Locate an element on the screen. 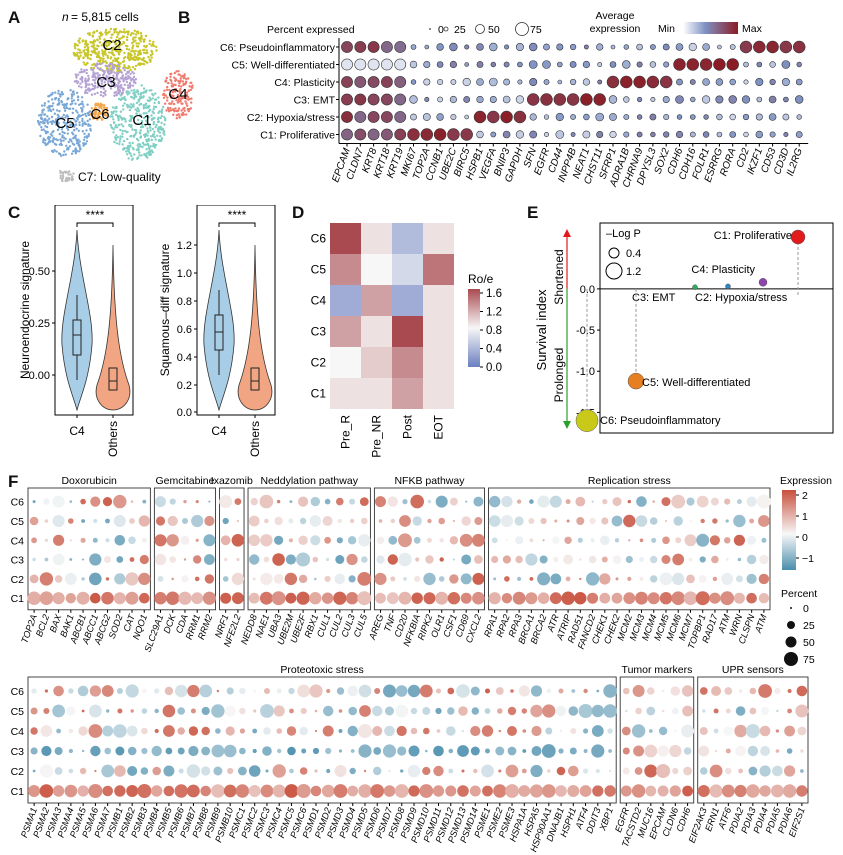  heatmap-legend-bar is located at coordinates (474, 328).